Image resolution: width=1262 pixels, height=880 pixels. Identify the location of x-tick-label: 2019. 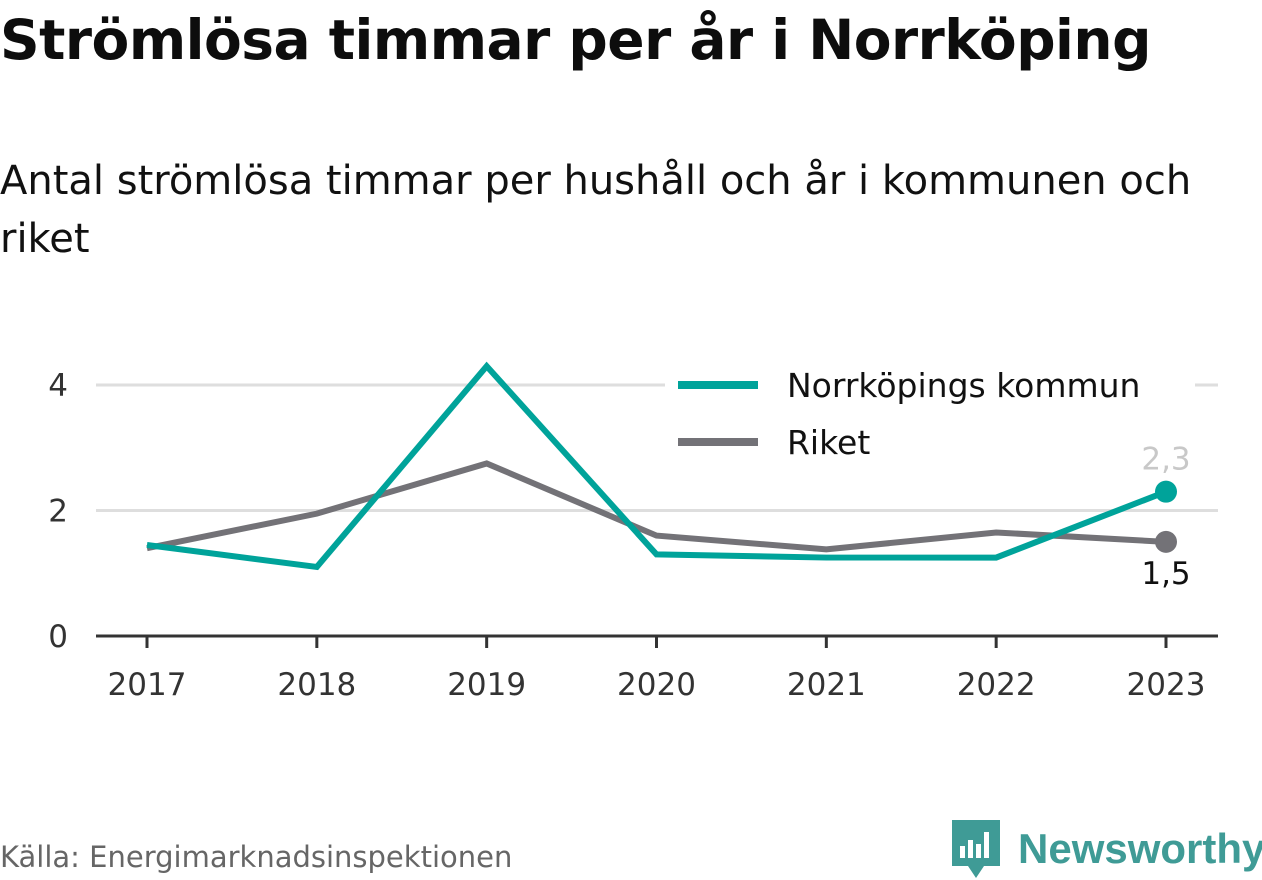
(486, 685).